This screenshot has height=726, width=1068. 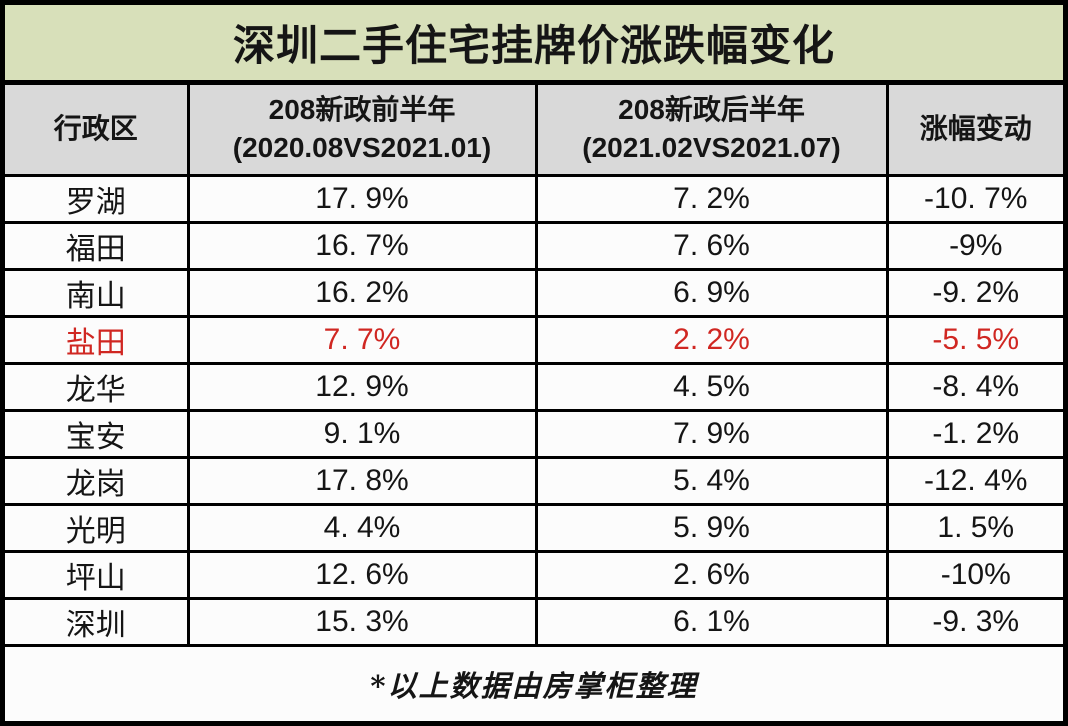 What do you see at coordinates (97, 480) in the screenshot?
I see `district-cell: 龙岗` at bounding box center [97, 480].